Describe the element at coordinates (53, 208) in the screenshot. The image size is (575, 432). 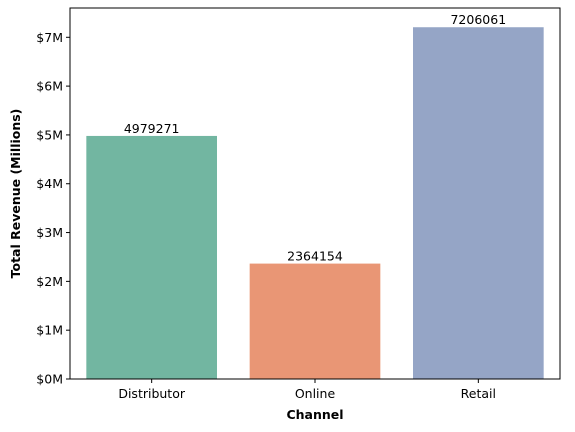
I see `y-axis: $0M $1M $2M $3M $4M $5M $6M $7M` at that location.